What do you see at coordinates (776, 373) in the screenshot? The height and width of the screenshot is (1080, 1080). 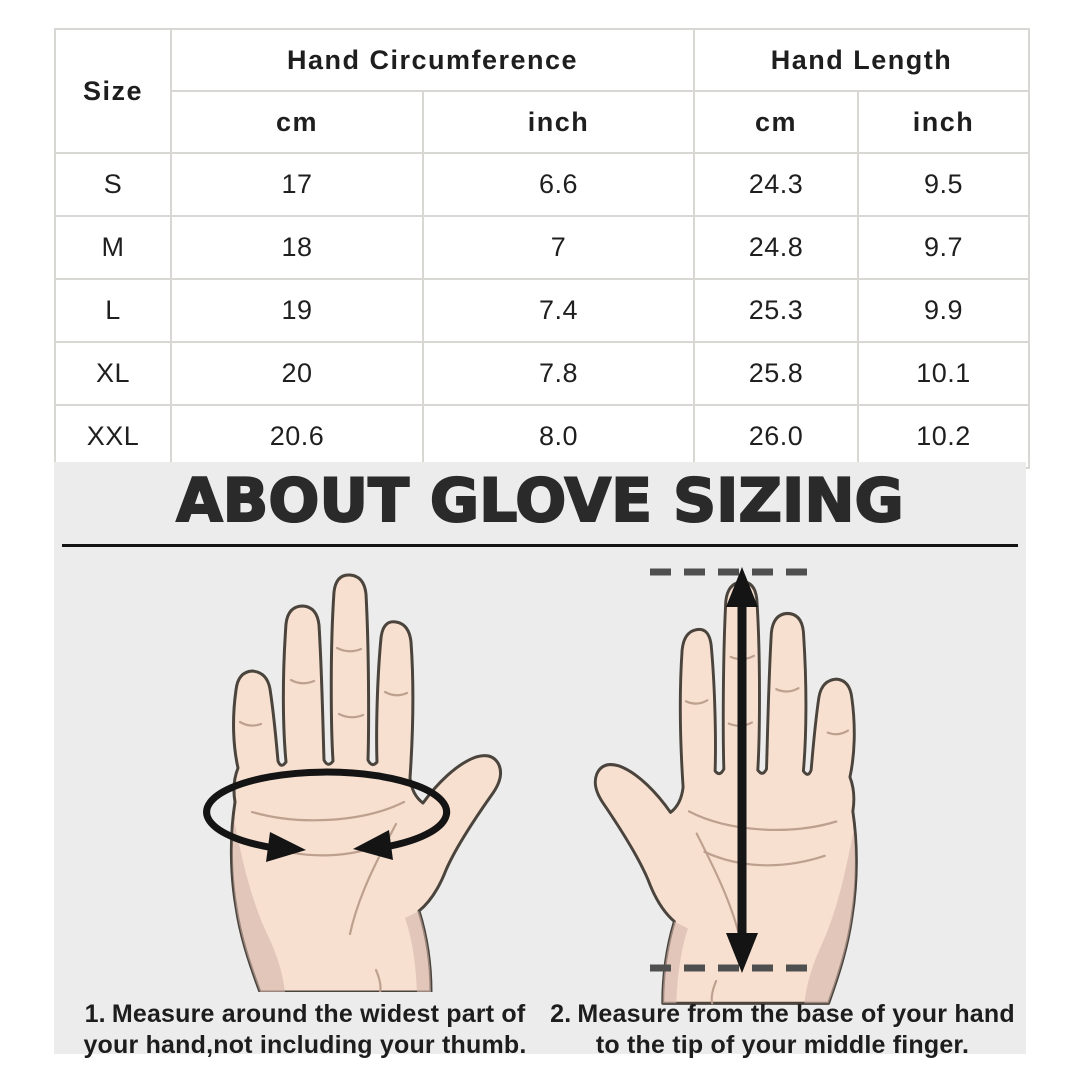 I see `table-cell: 25.8` at bounding box center [776, 373].